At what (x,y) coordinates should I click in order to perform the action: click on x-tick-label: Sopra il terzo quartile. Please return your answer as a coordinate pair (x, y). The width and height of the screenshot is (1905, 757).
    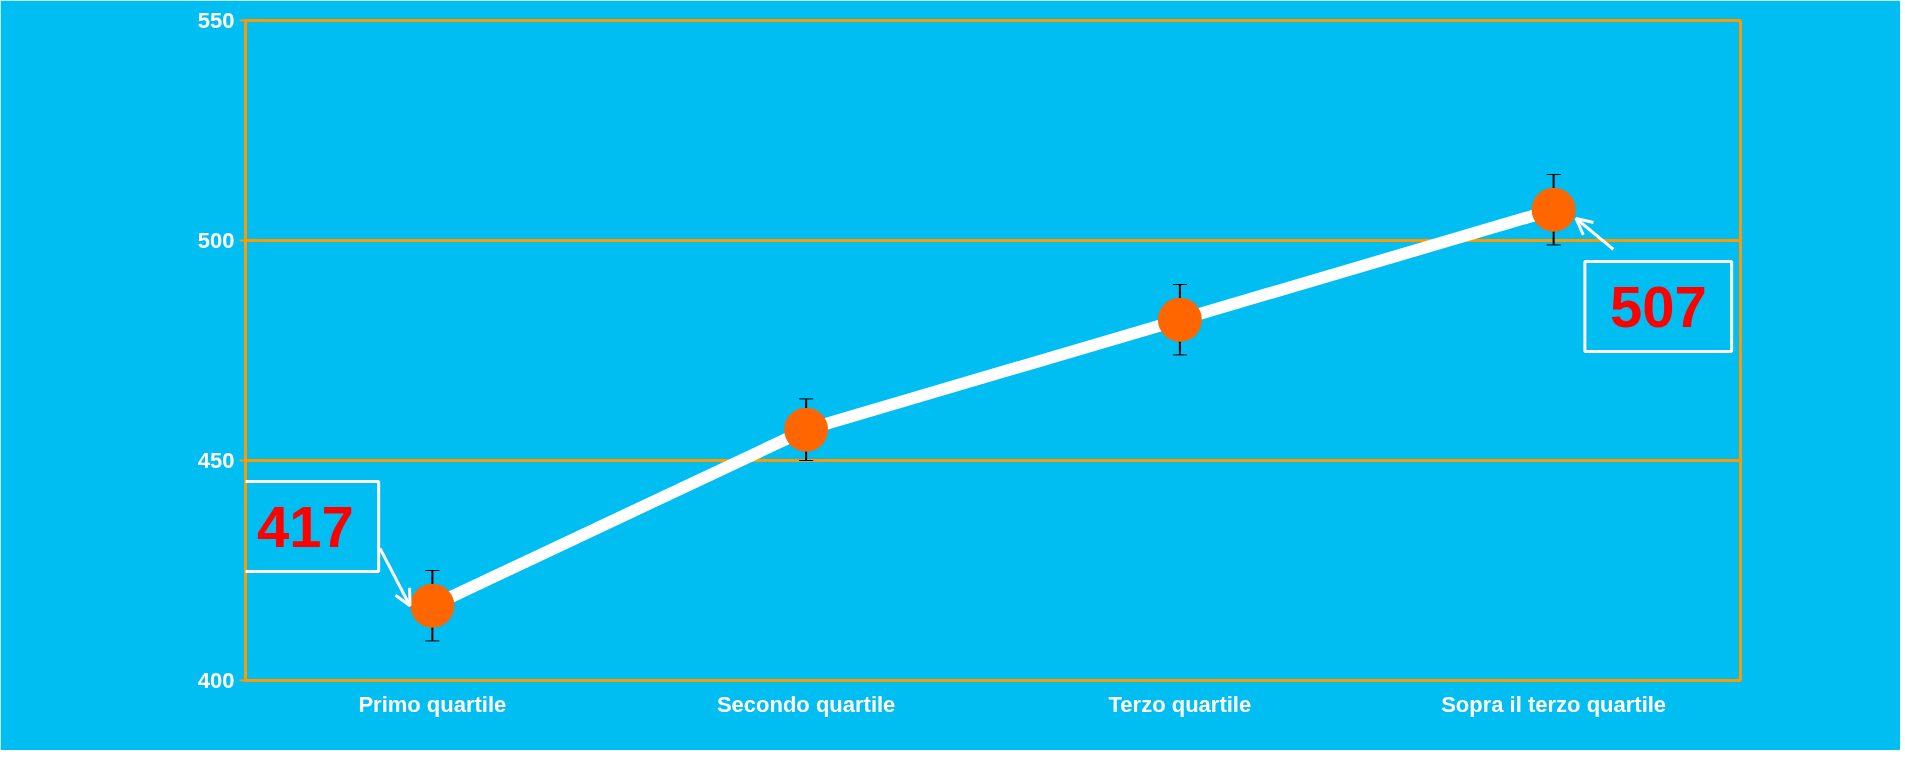
    Looking at the image, I should click on (1554, 704).